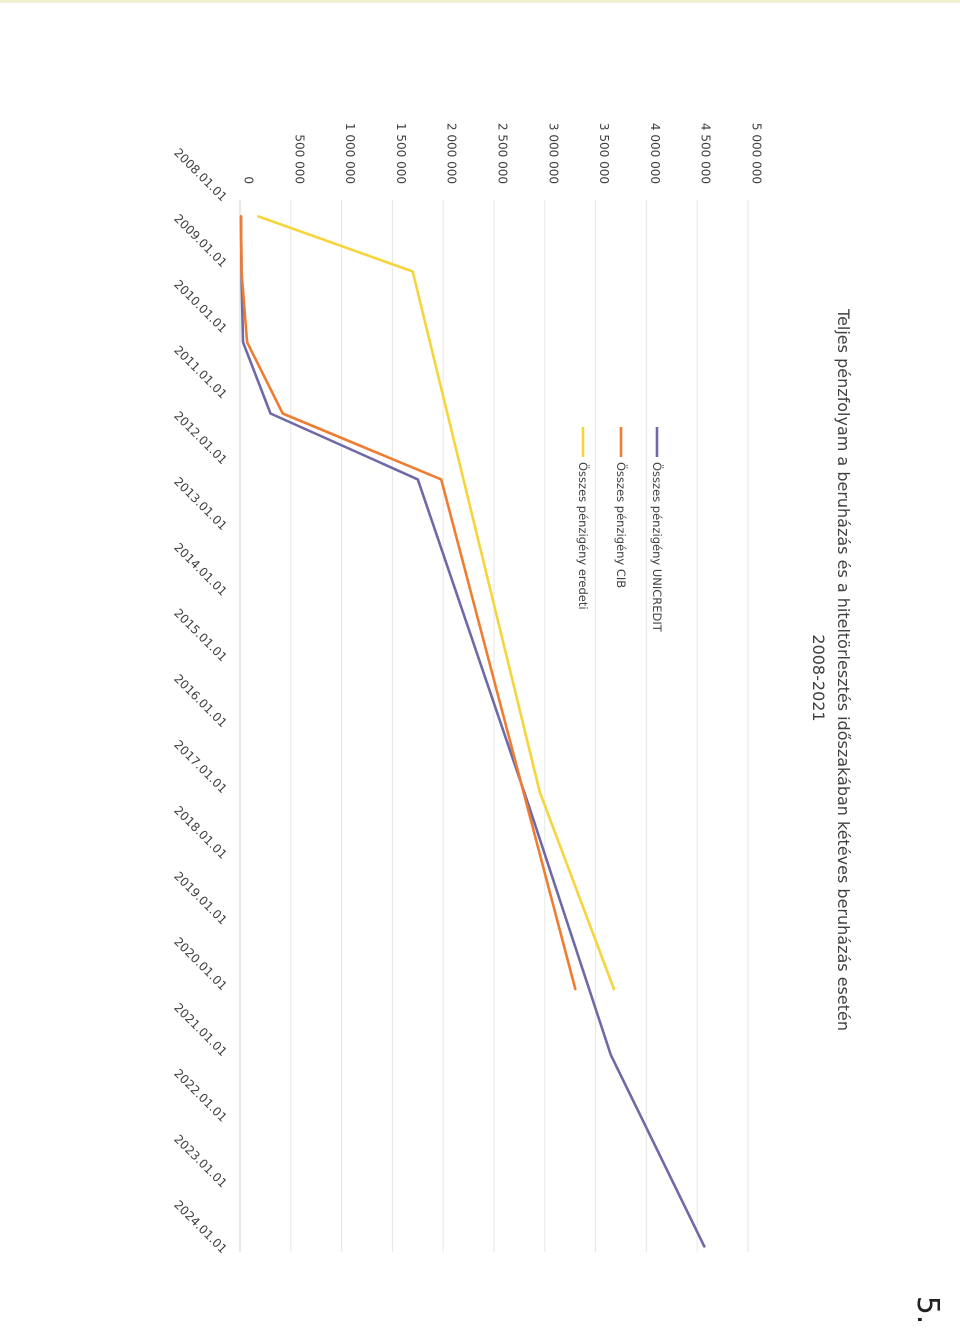 This screenshot has width=960, height=1334. Describe the element at coordinates (622, 525) in the screenshot. I see `legend-label-cib: Összes pénzigény CIB` at that location.